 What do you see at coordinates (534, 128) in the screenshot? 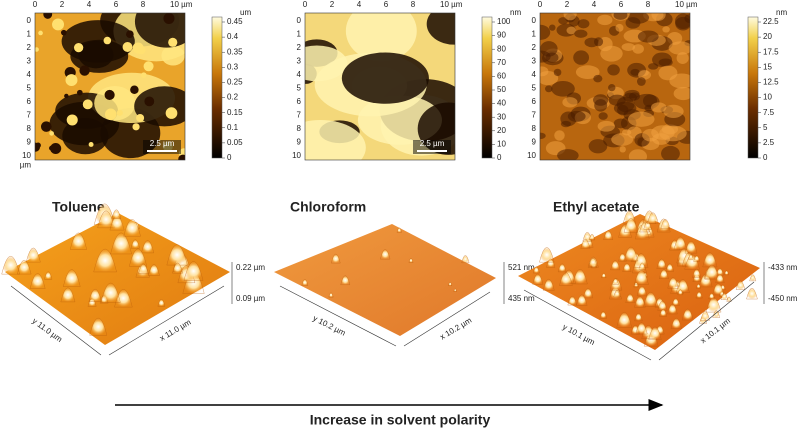
I see `y-tick-label: 8` at bounding box center [534, 128].